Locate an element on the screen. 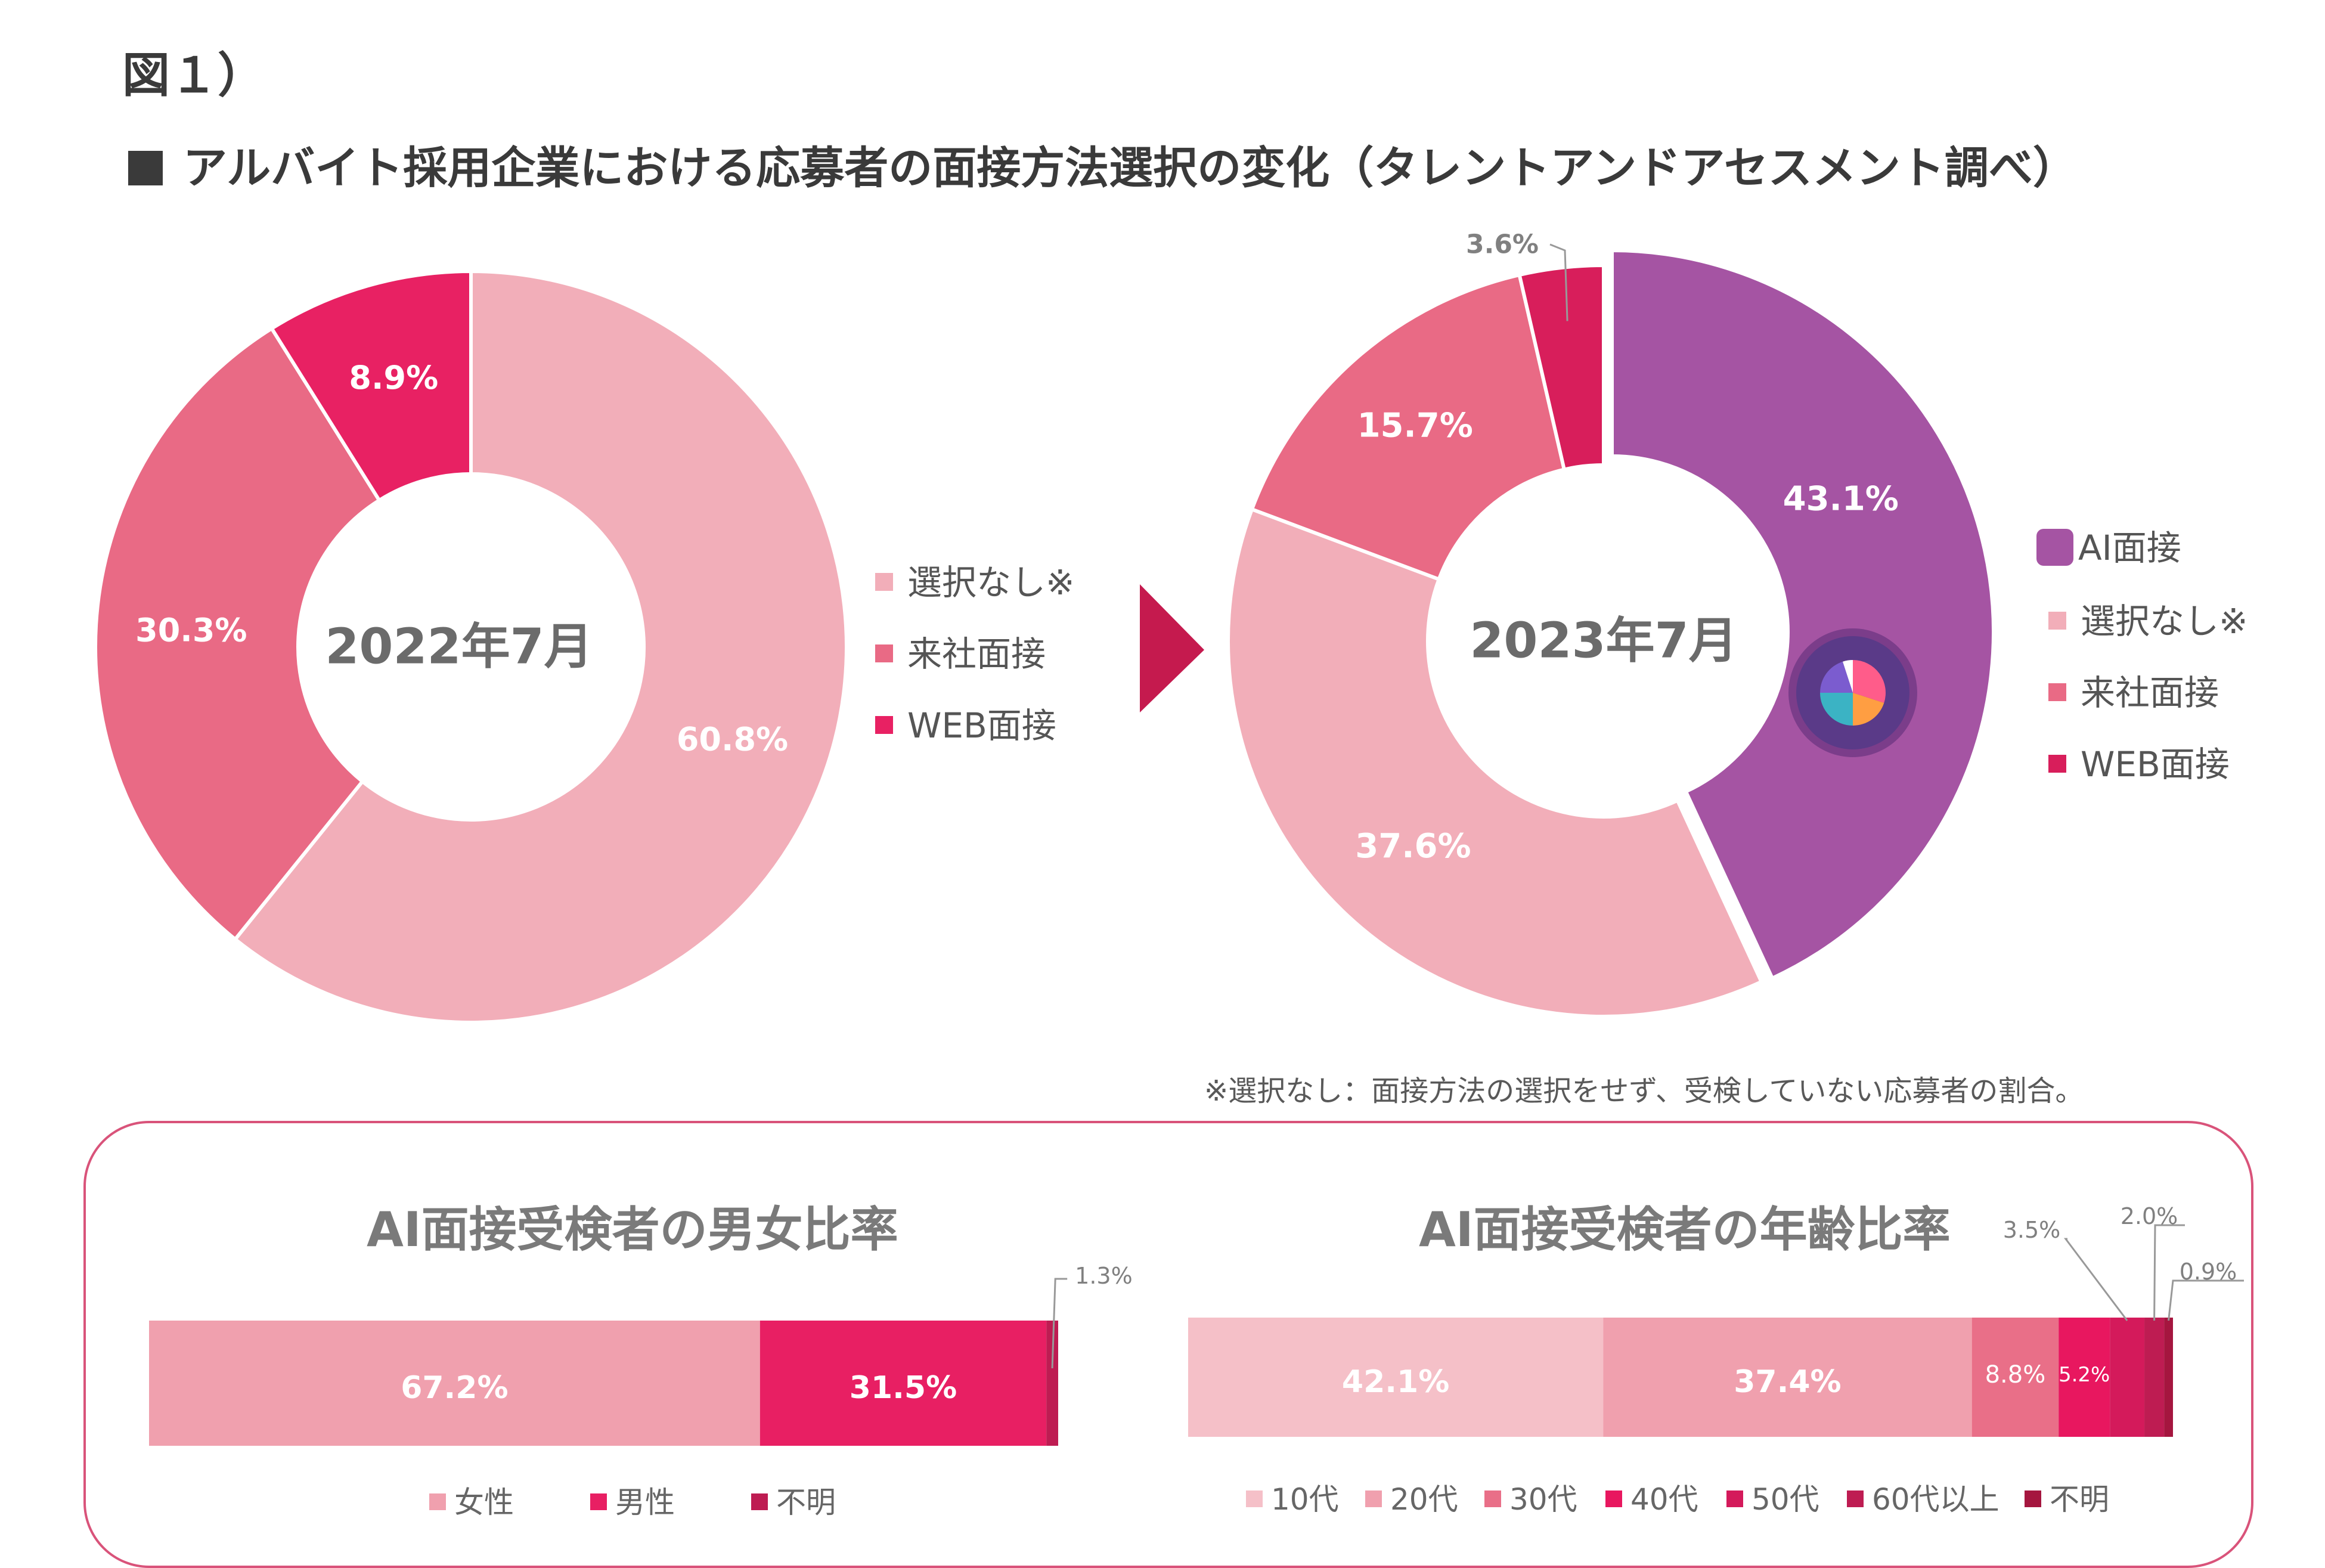  ai-badge-ring is located at coordinates (1852, 692).